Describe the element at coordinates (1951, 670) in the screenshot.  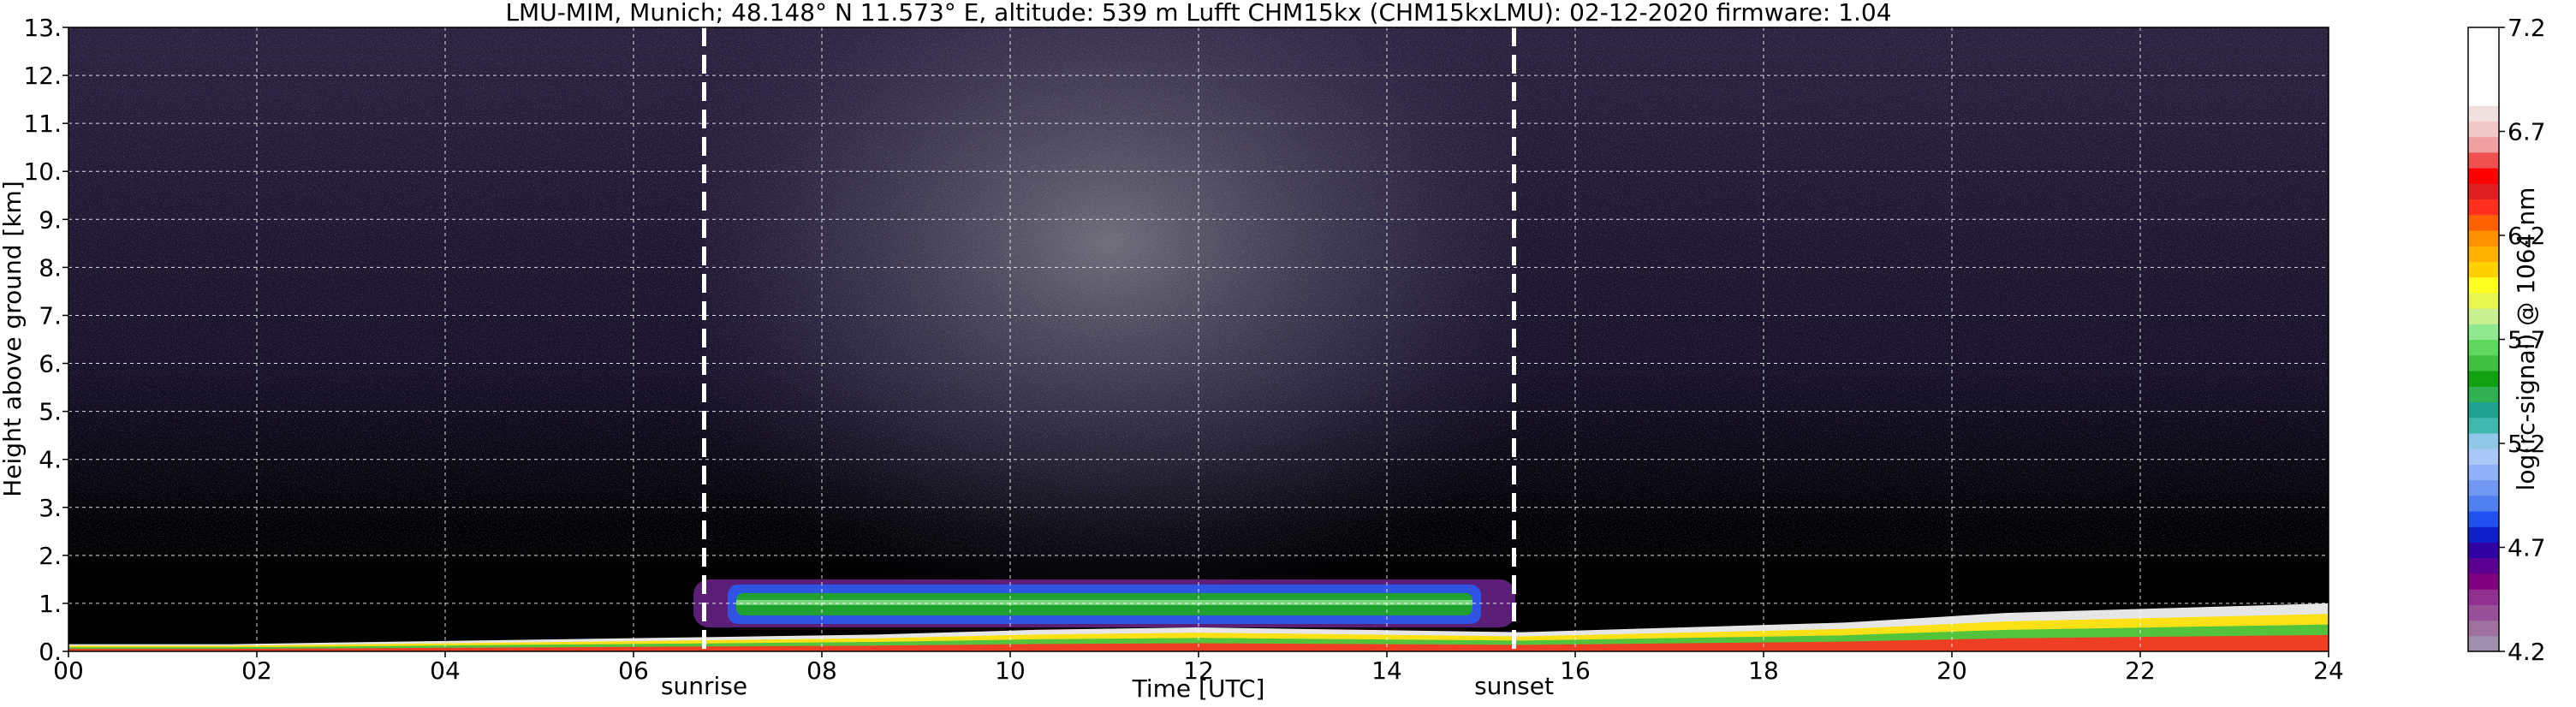
I see `x-tick-label: 20` at that location.